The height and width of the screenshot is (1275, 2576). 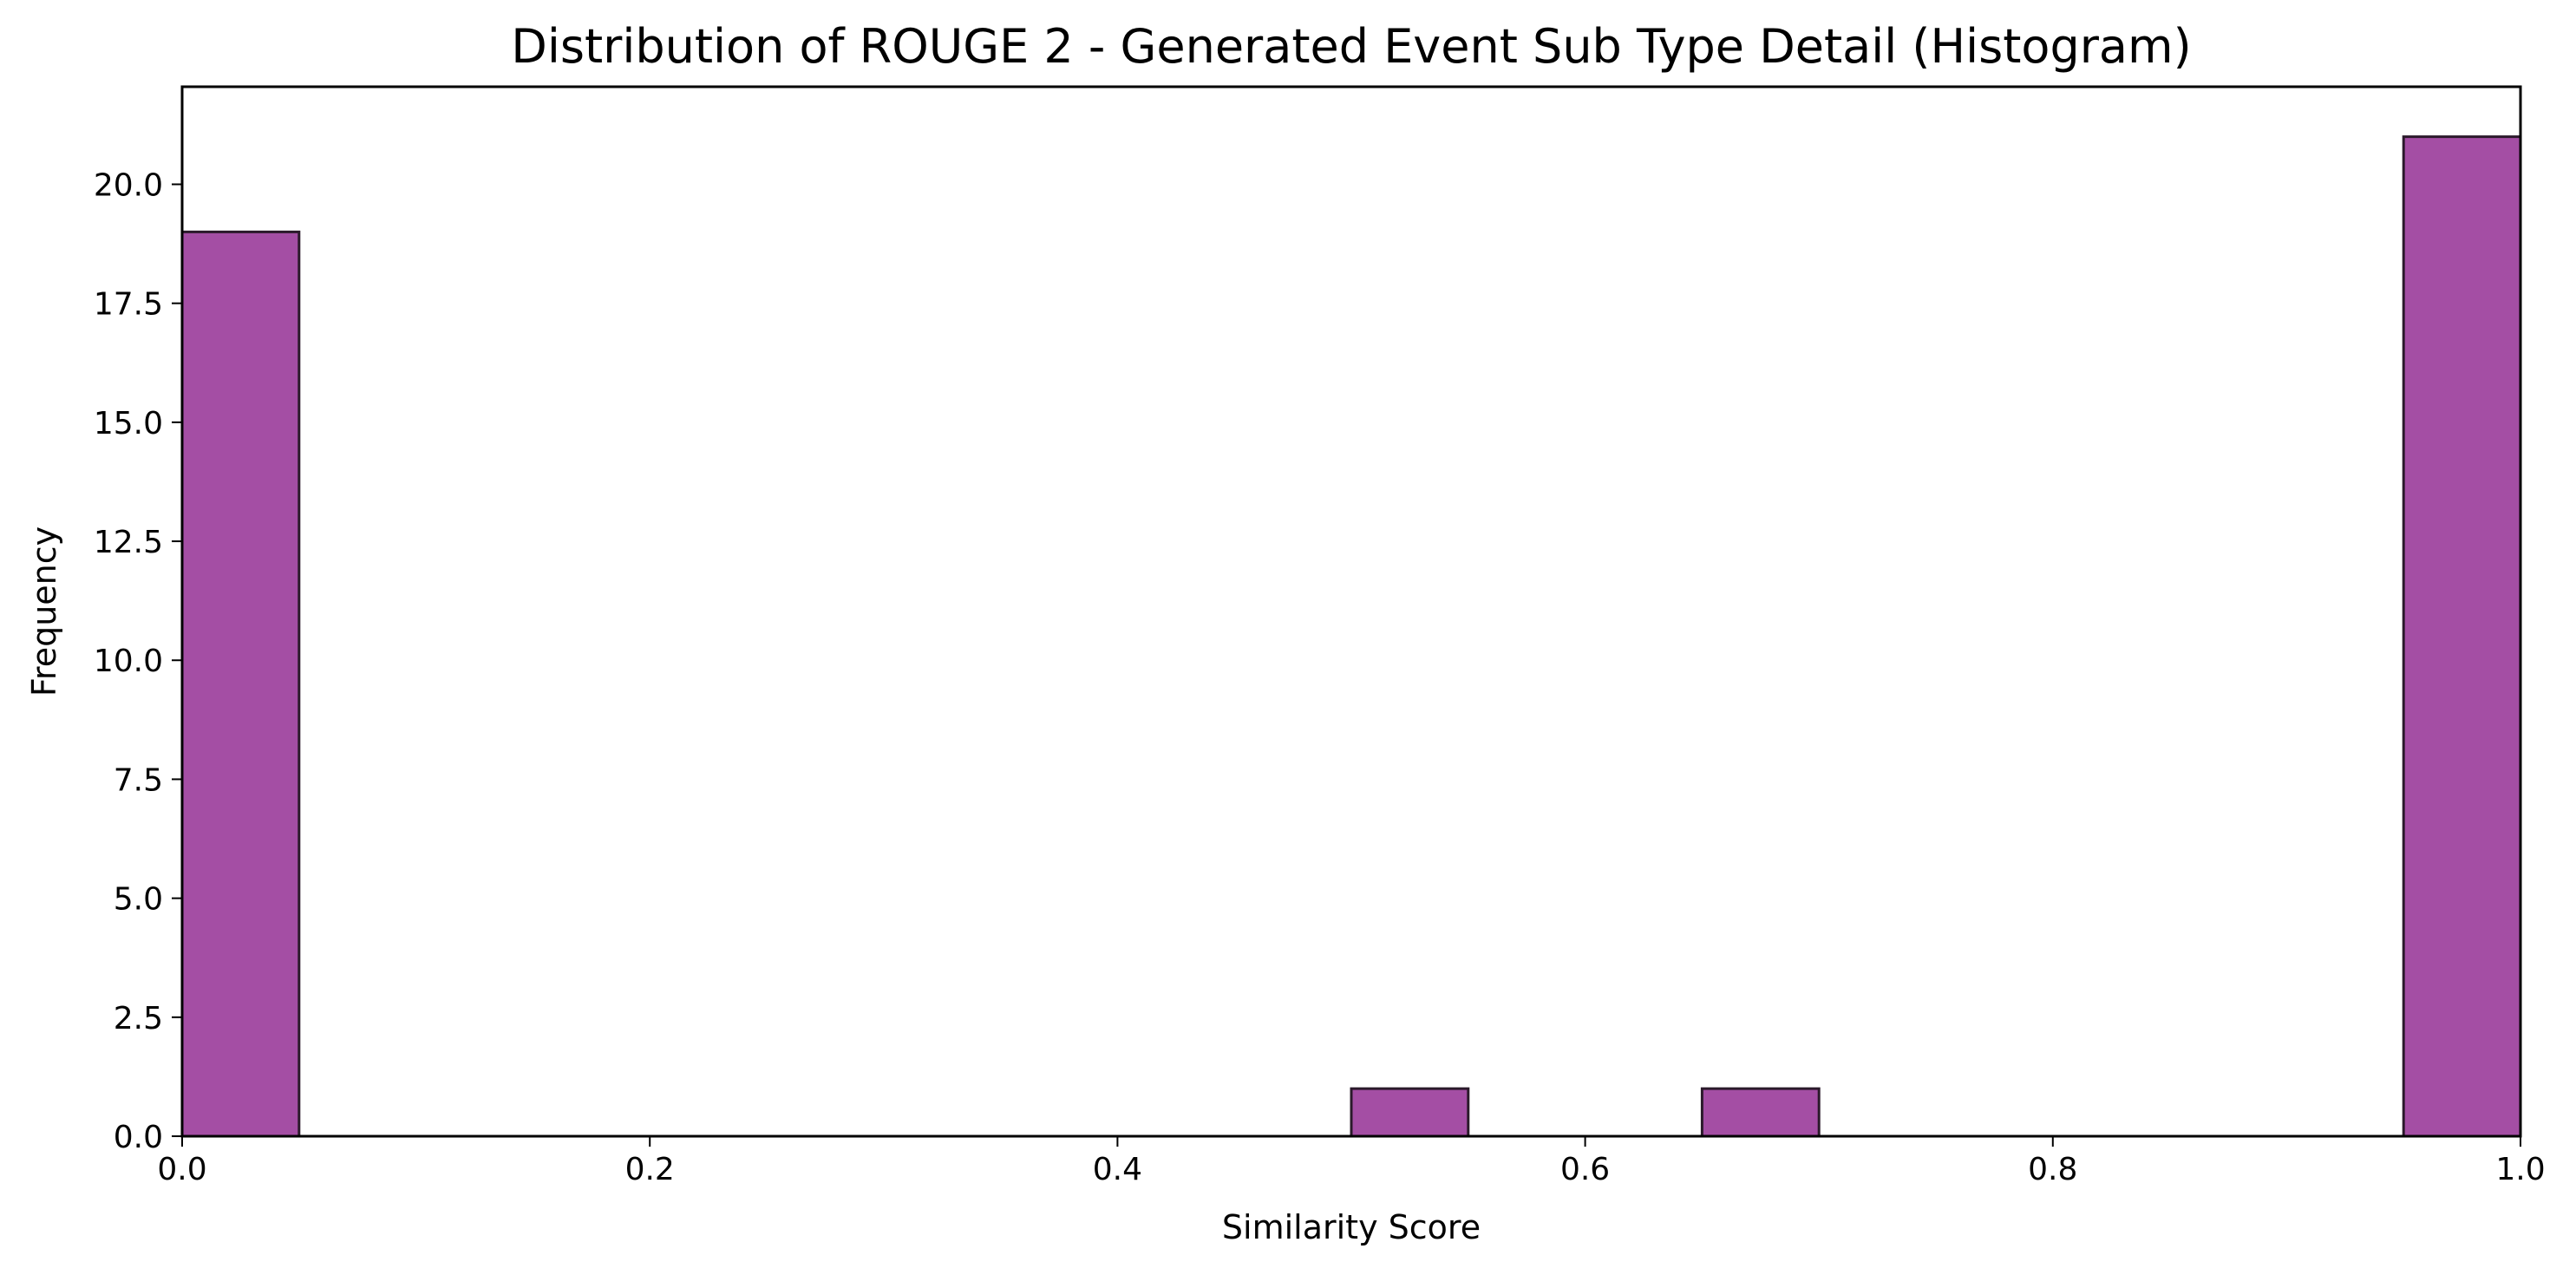 I want to click on y-tick-label: 17.5, so click(x=128, y=305).